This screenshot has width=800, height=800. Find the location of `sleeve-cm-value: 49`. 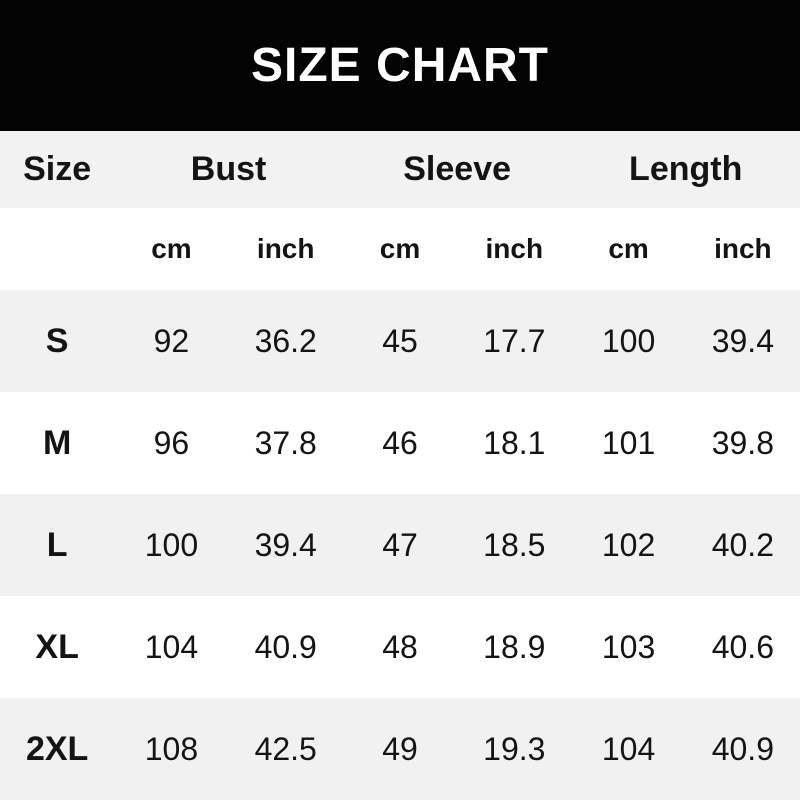

sleeve-cm-value: 49 is located at coordinates (400, 748).